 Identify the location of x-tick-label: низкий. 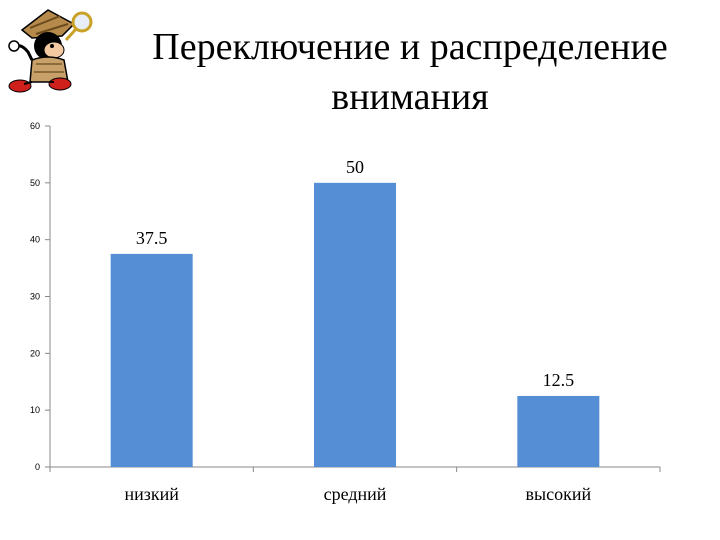
(151, 494).